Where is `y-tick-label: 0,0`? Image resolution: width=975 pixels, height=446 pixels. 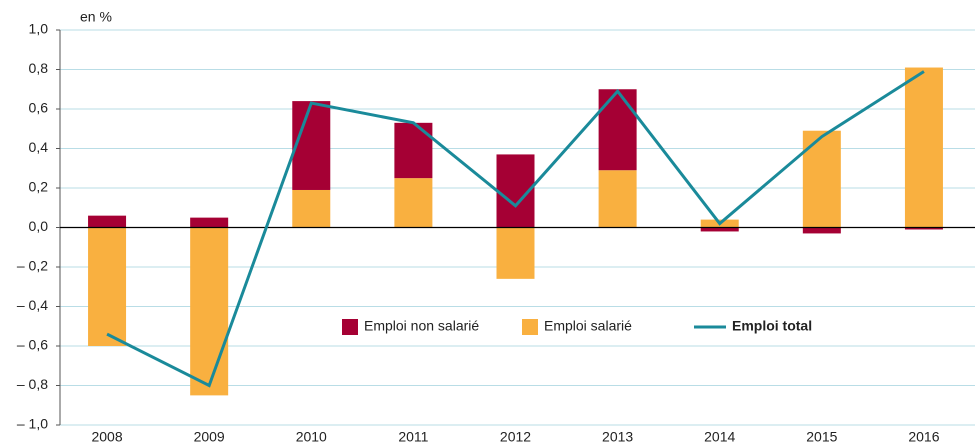
y-tick-label: 0,0 is located at coordinates (39, 226).